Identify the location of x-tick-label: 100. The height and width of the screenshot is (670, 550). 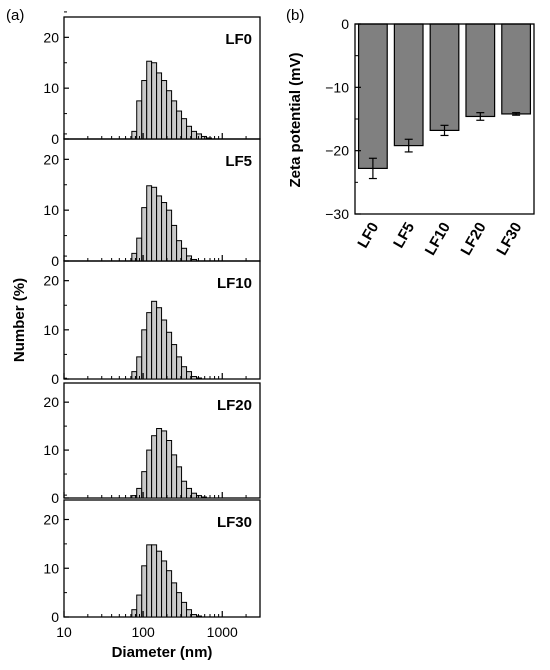
(143, 632).